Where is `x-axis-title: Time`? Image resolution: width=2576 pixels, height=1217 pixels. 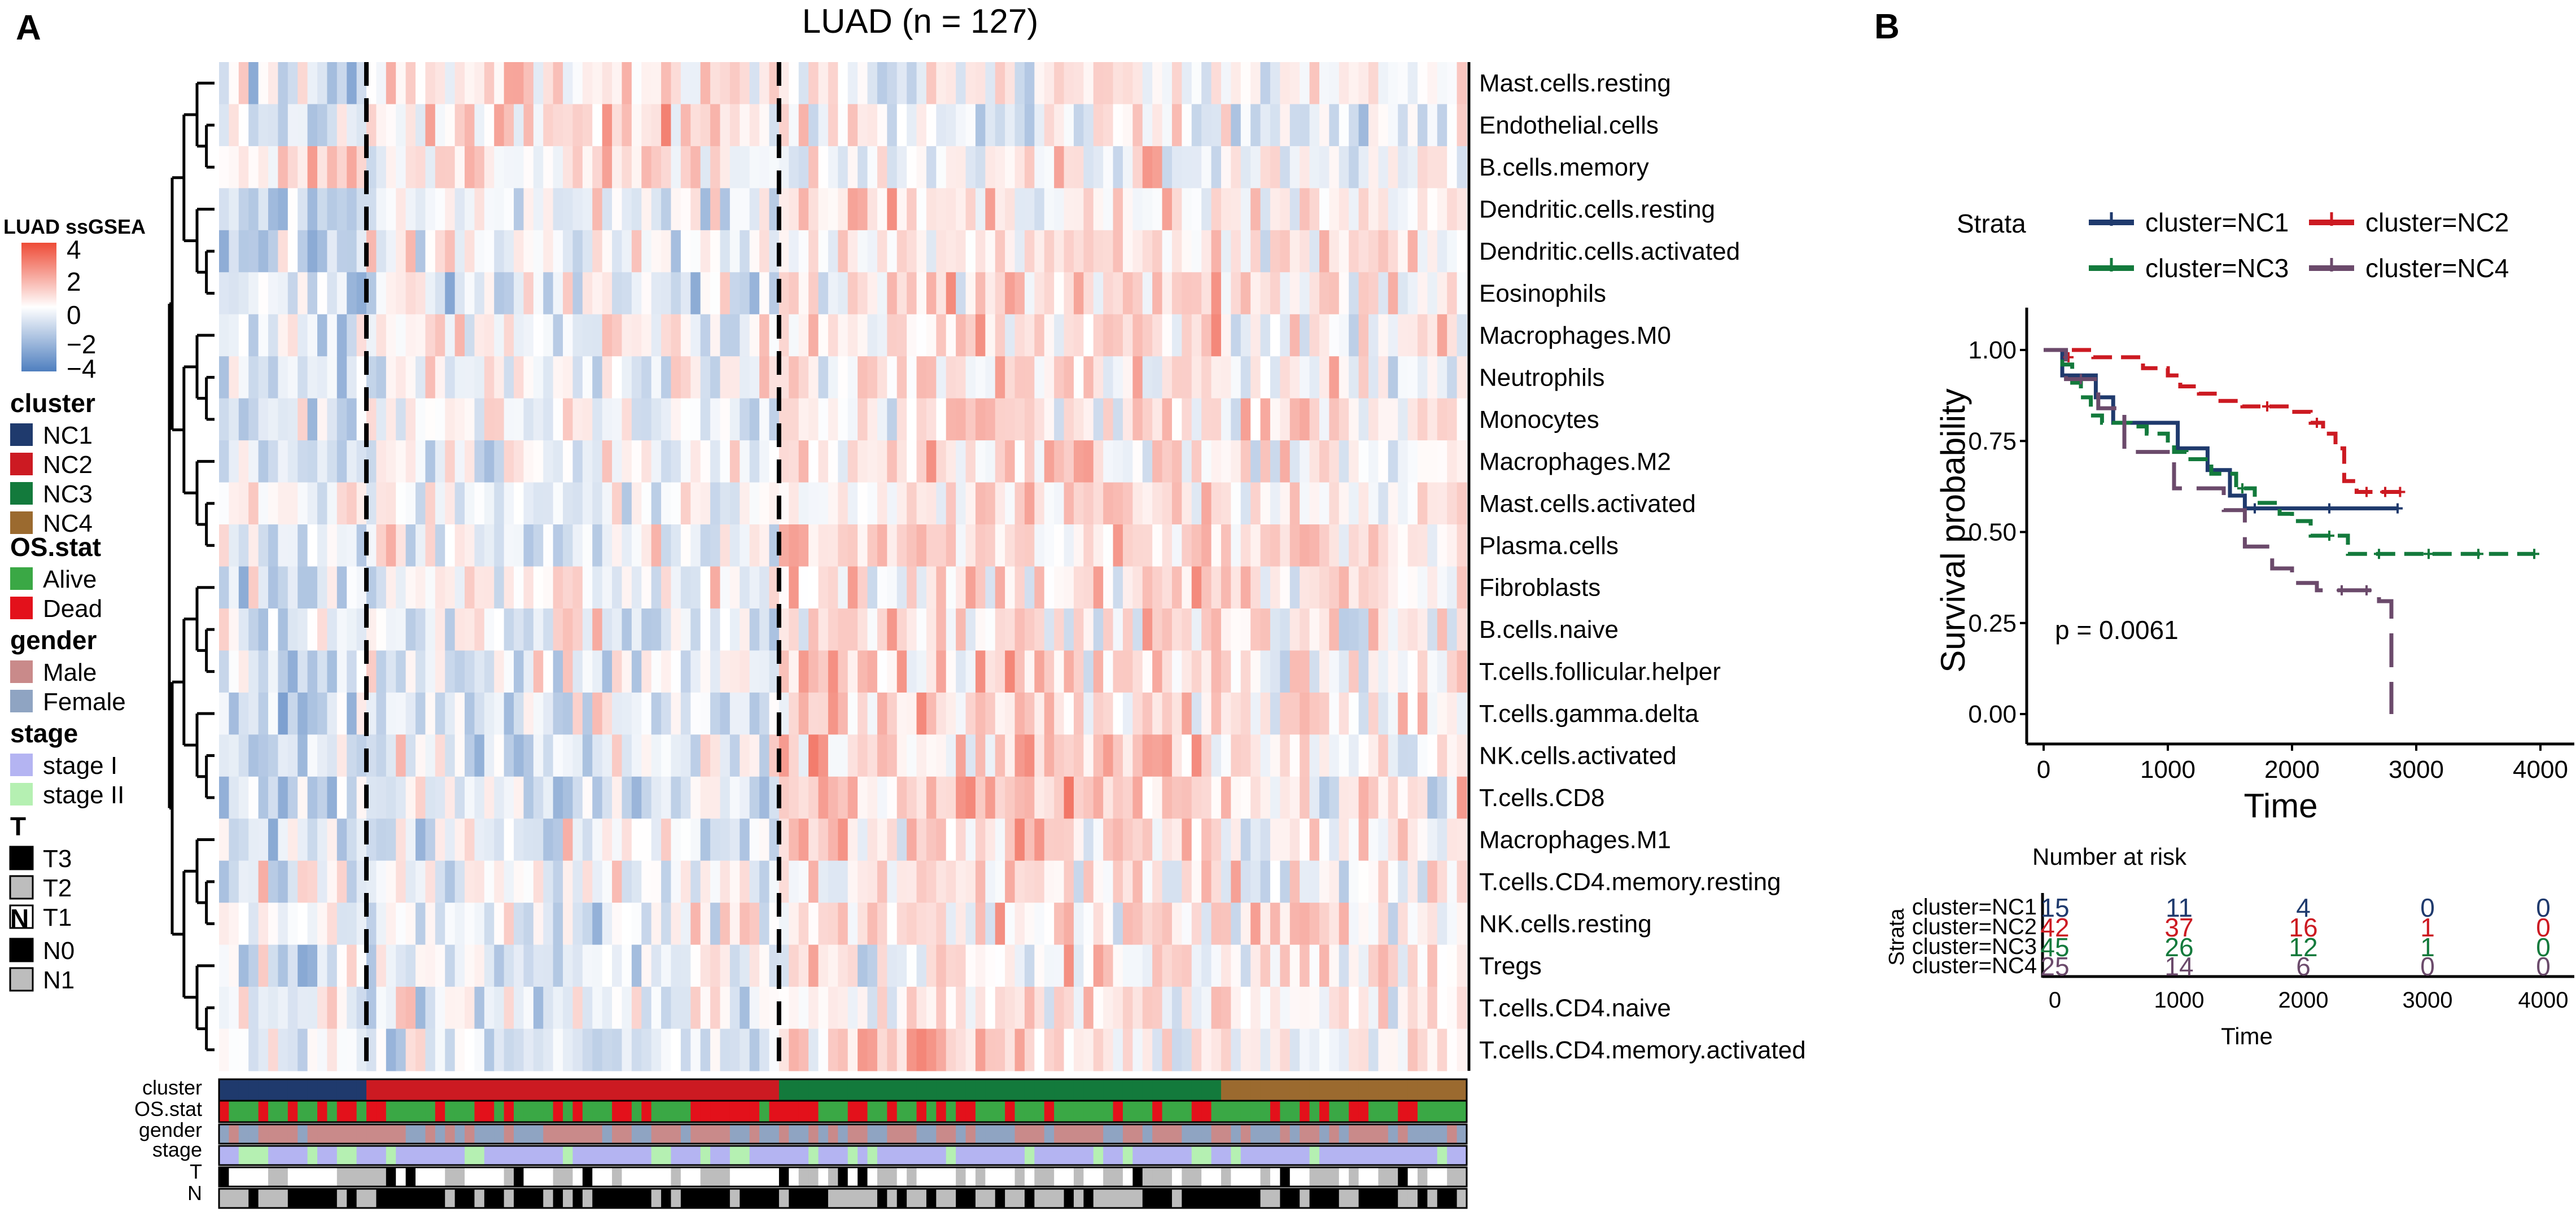
x-axis-title: Time is located at coordinates (2280, 806).